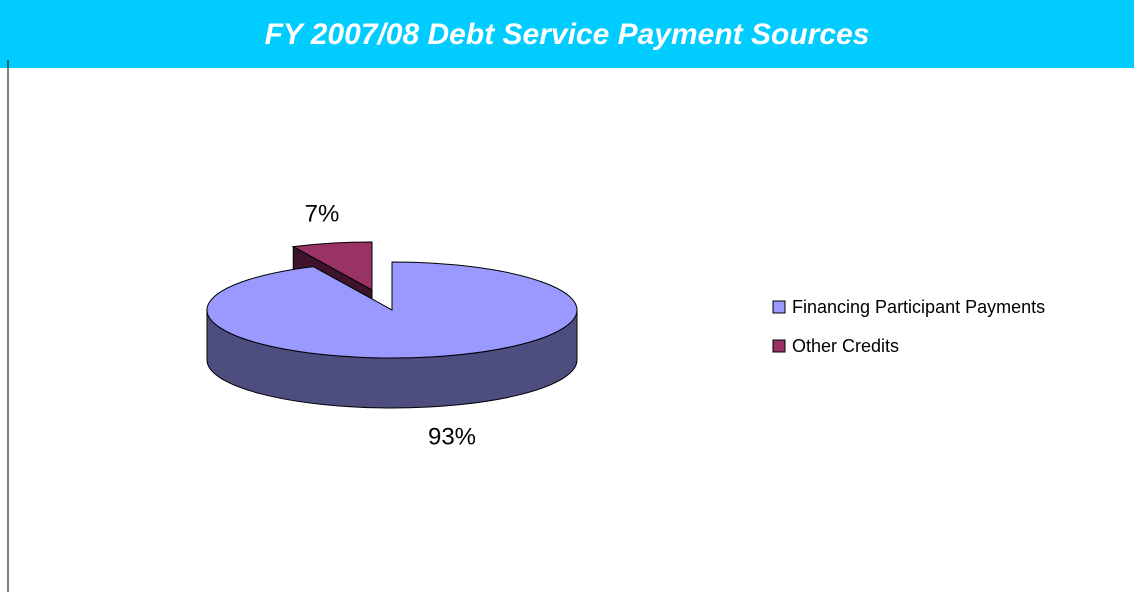 The height and width of the screenshot is (592, 1134). What do you see at coordinates (452, 436) in the screenshot?
I see `data-label: 93%` at bounding box center [452, 436].